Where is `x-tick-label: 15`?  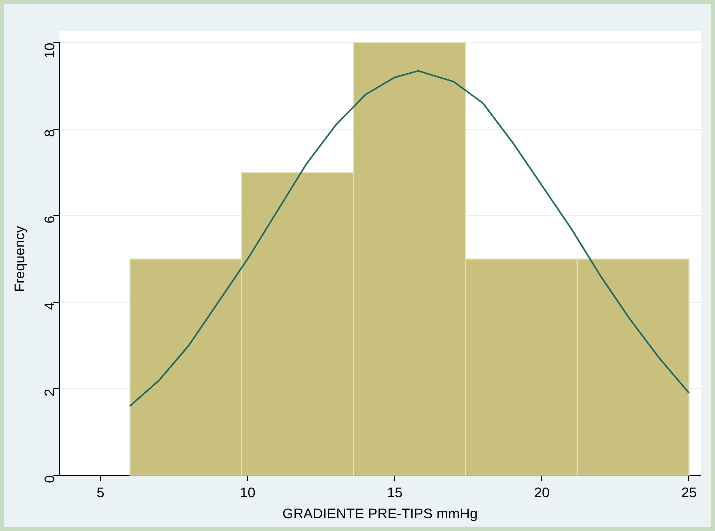
x-tick-label: 15 is located at coordinates (395, 492).